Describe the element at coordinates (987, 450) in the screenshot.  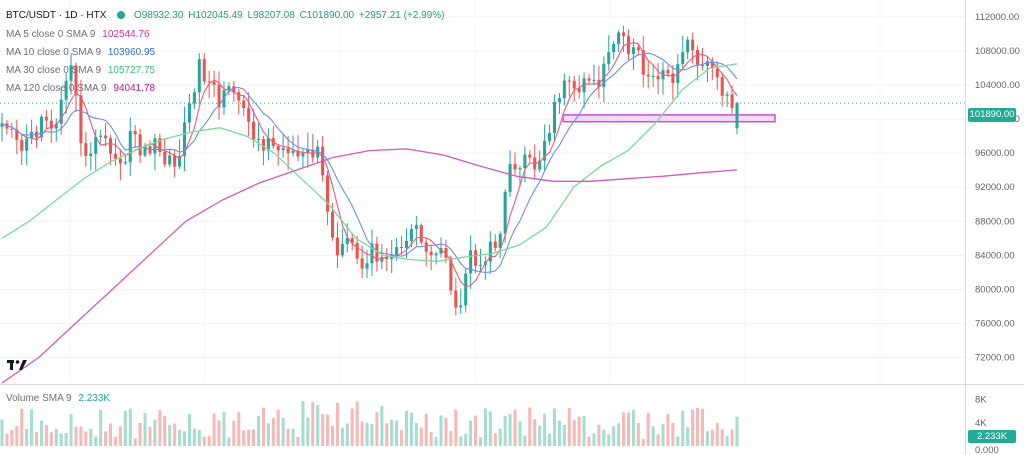
I see `volume-tick-label: 0.000` at that location.